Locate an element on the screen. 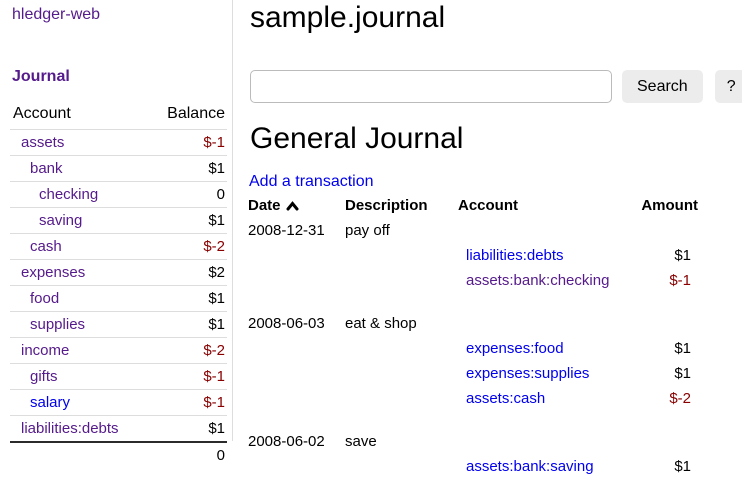 Image resolution: width=742 pixels, height=481 pixels. posting-row: expenses:food $1 is located at coordinates (474, 348).